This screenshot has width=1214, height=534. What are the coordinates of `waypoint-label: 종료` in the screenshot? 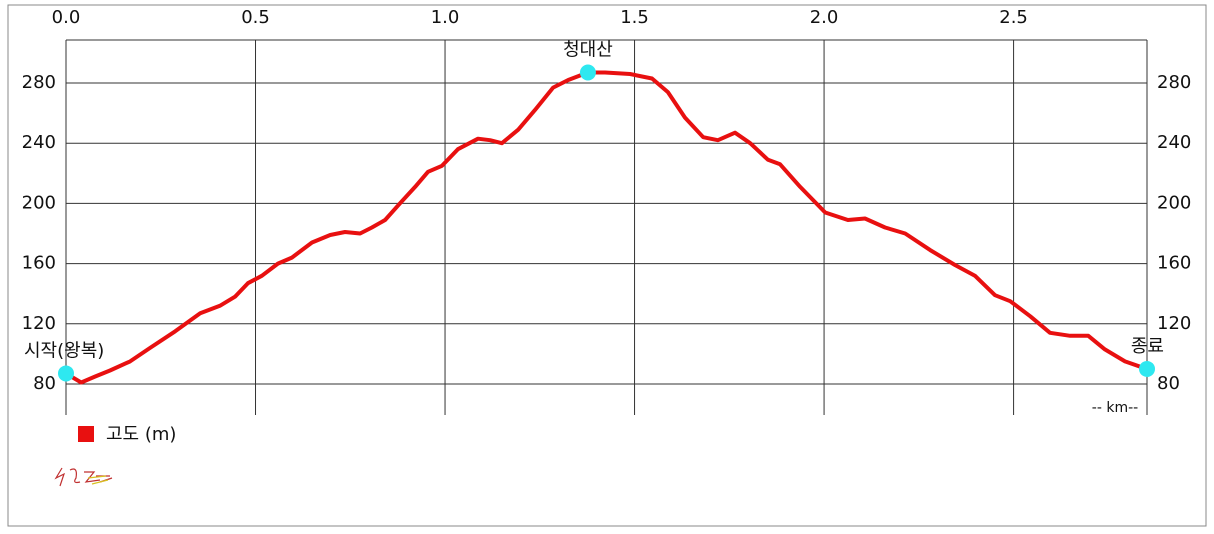 It's located at (1147, 346).